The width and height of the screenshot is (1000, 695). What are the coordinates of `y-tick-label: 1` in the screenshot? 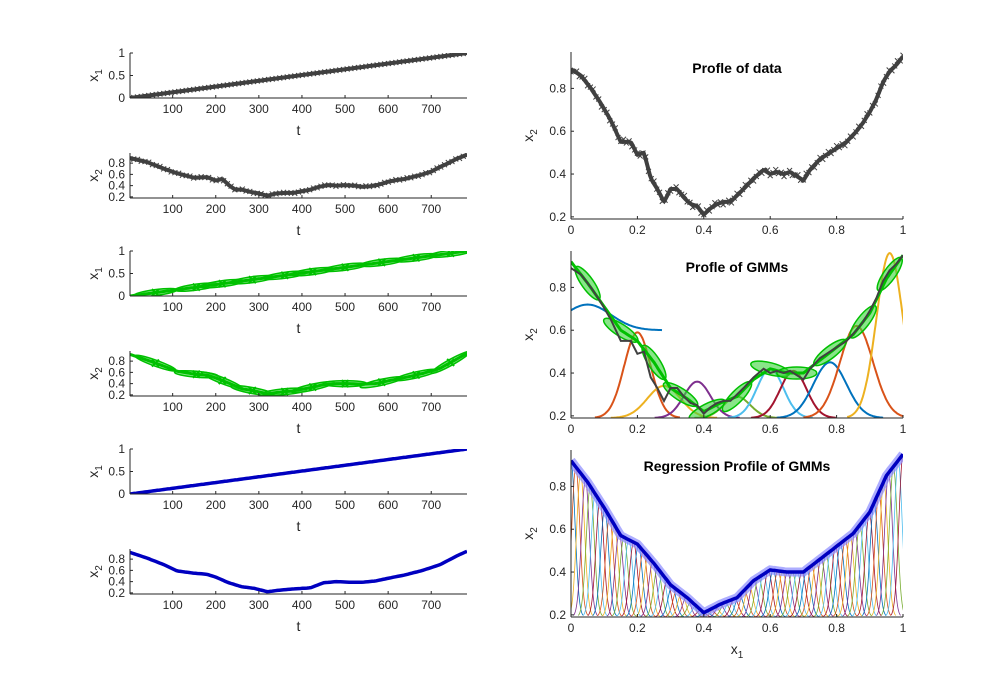 It's located at (121, 53).